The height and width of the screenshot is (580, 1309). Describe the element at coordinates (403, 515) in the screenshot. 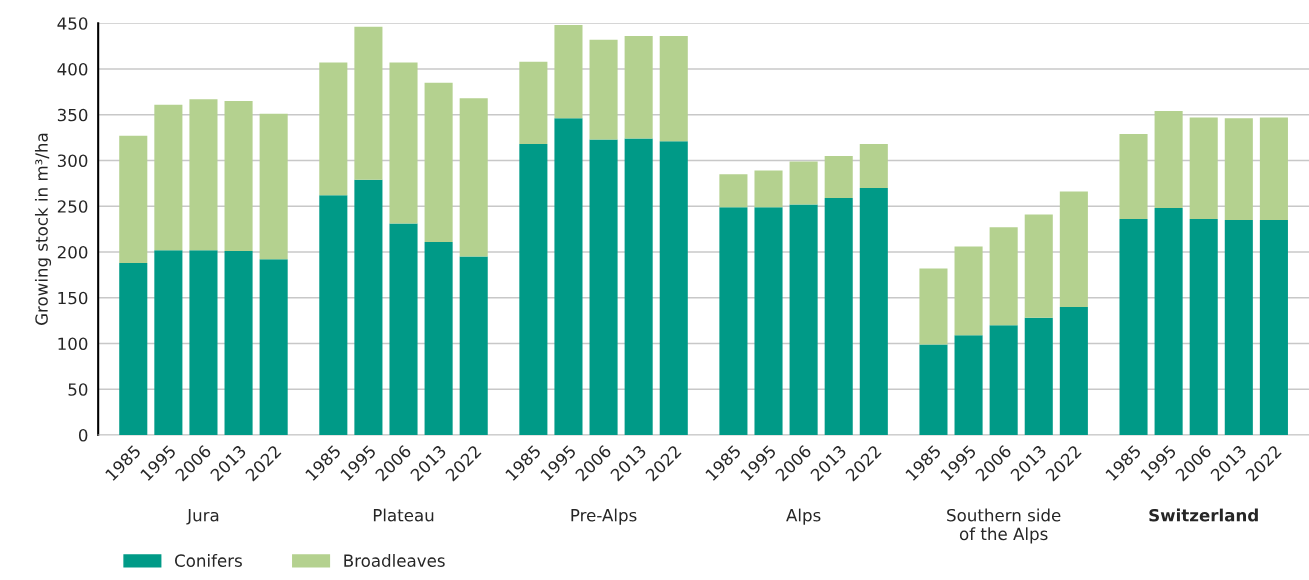

I see `text: Plateau` at that location.